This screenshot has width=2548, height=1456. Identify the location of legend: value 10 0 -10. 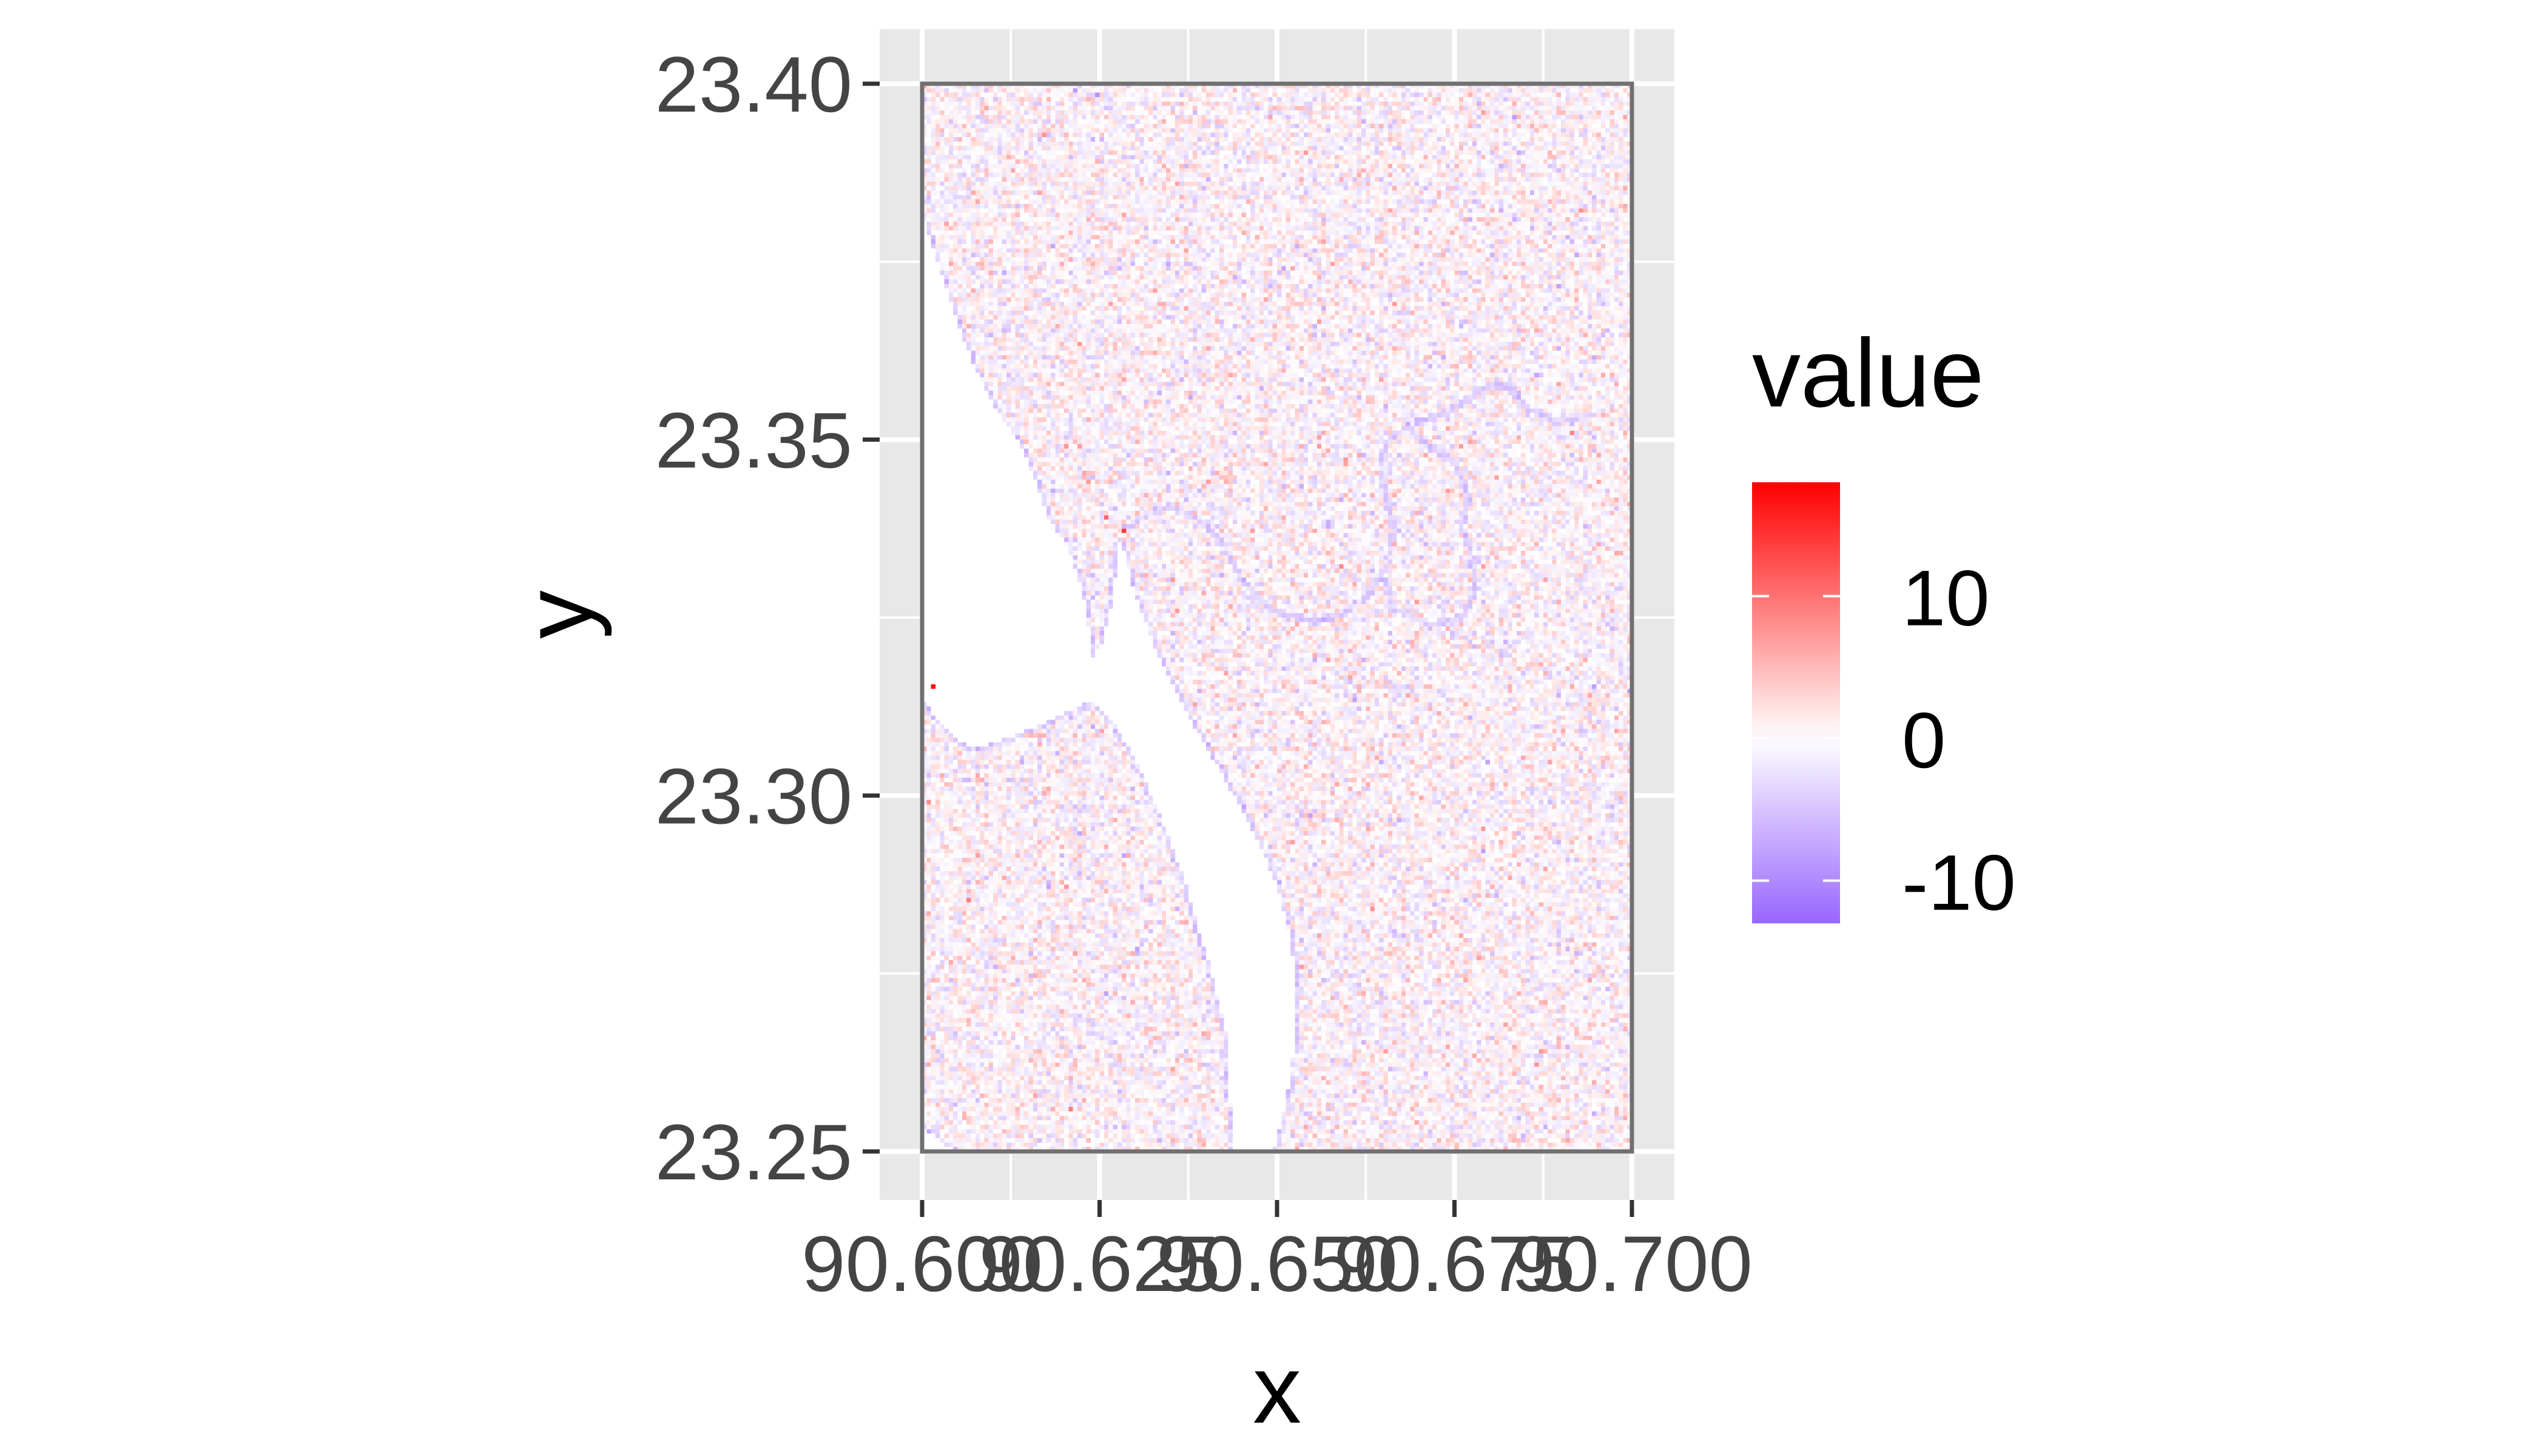
(1884, 622).